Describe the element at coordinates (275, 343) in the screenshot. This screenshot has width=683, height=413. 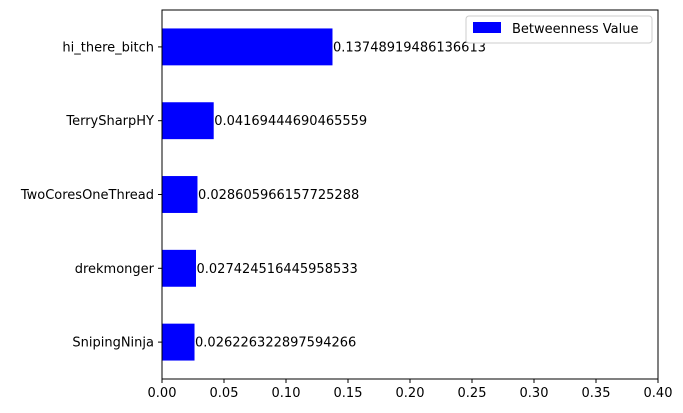
I see `bar-value-label: 0.026226322897594266` at that location.